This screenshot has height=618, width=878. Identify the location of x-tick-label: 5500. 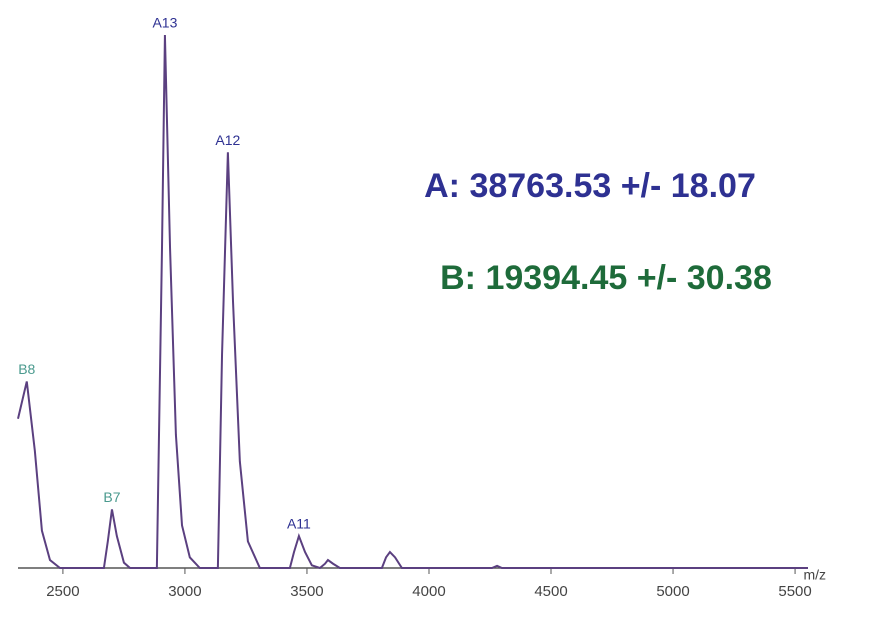
(794, 591).